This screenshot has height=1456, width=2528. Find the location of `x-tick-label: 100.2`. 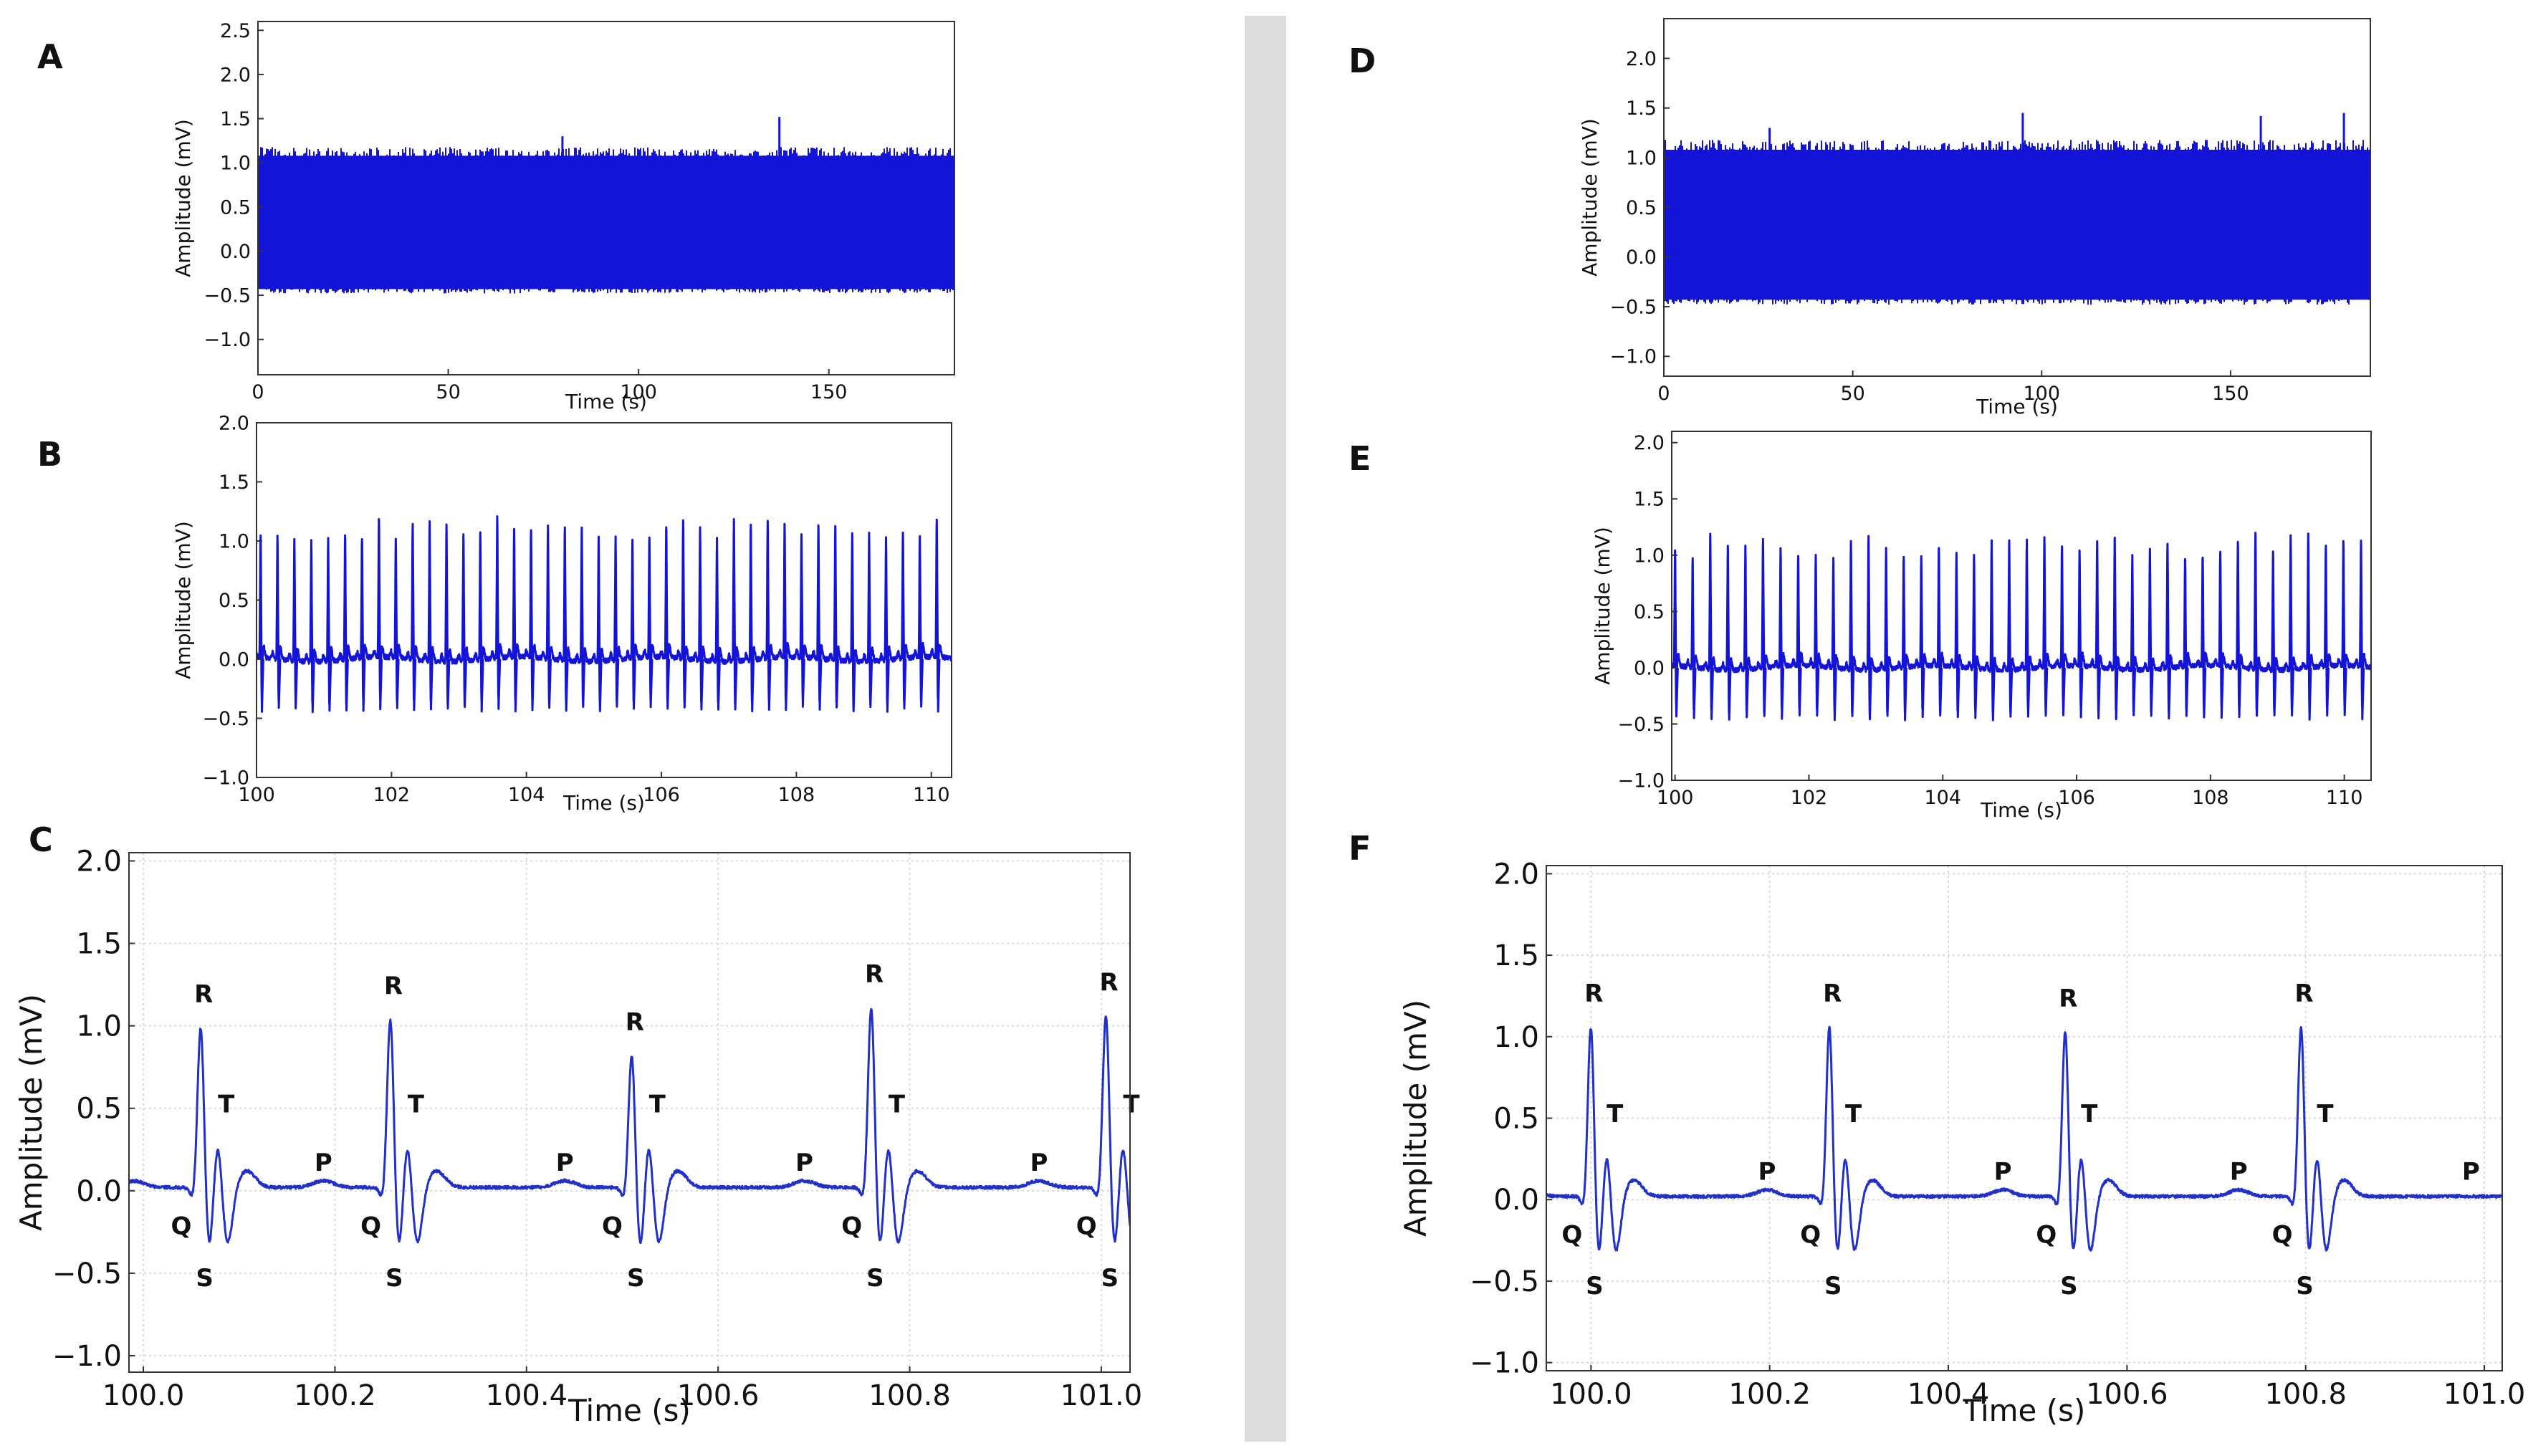

x-tick-label: 100.2 is located at coordinates (1770, 1394).